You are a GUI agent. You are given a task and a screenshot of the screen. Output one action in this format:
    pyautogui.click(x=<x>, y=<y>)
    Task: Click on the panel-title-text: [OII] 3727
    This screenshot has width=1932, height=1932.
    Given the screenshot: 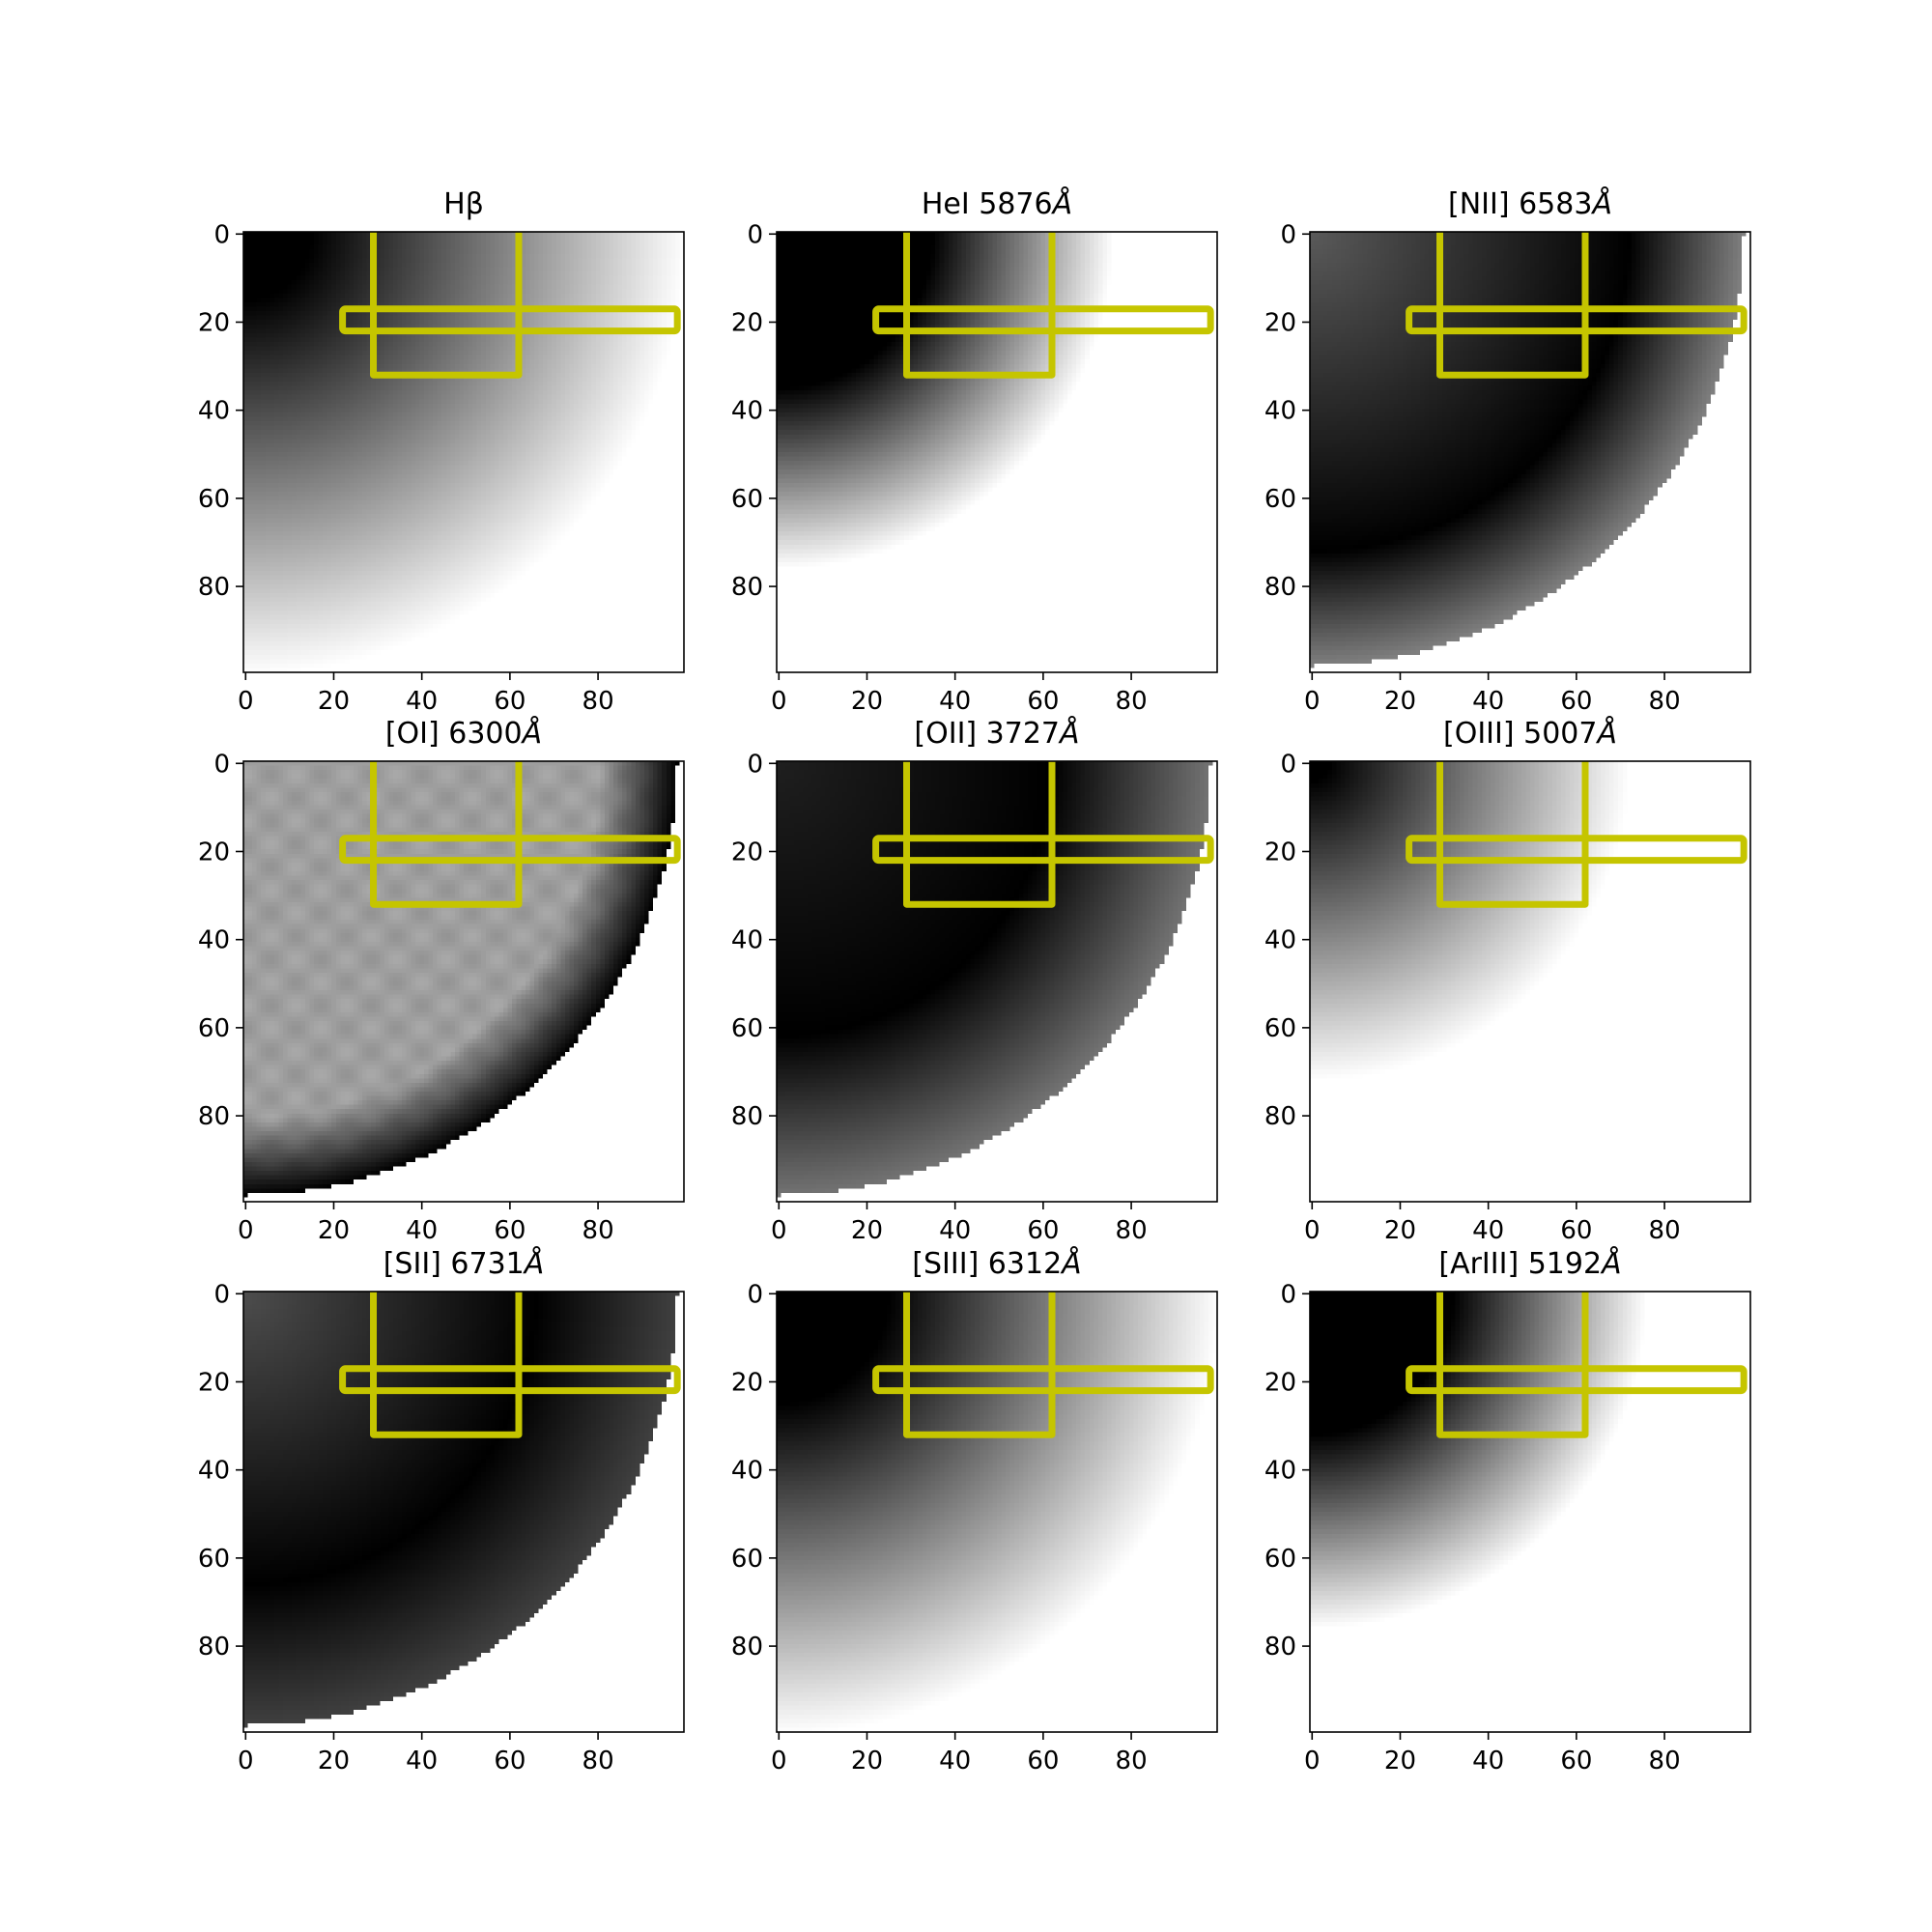 What is the action you would take?
    pyautogui.click(x=987, y=734)
    